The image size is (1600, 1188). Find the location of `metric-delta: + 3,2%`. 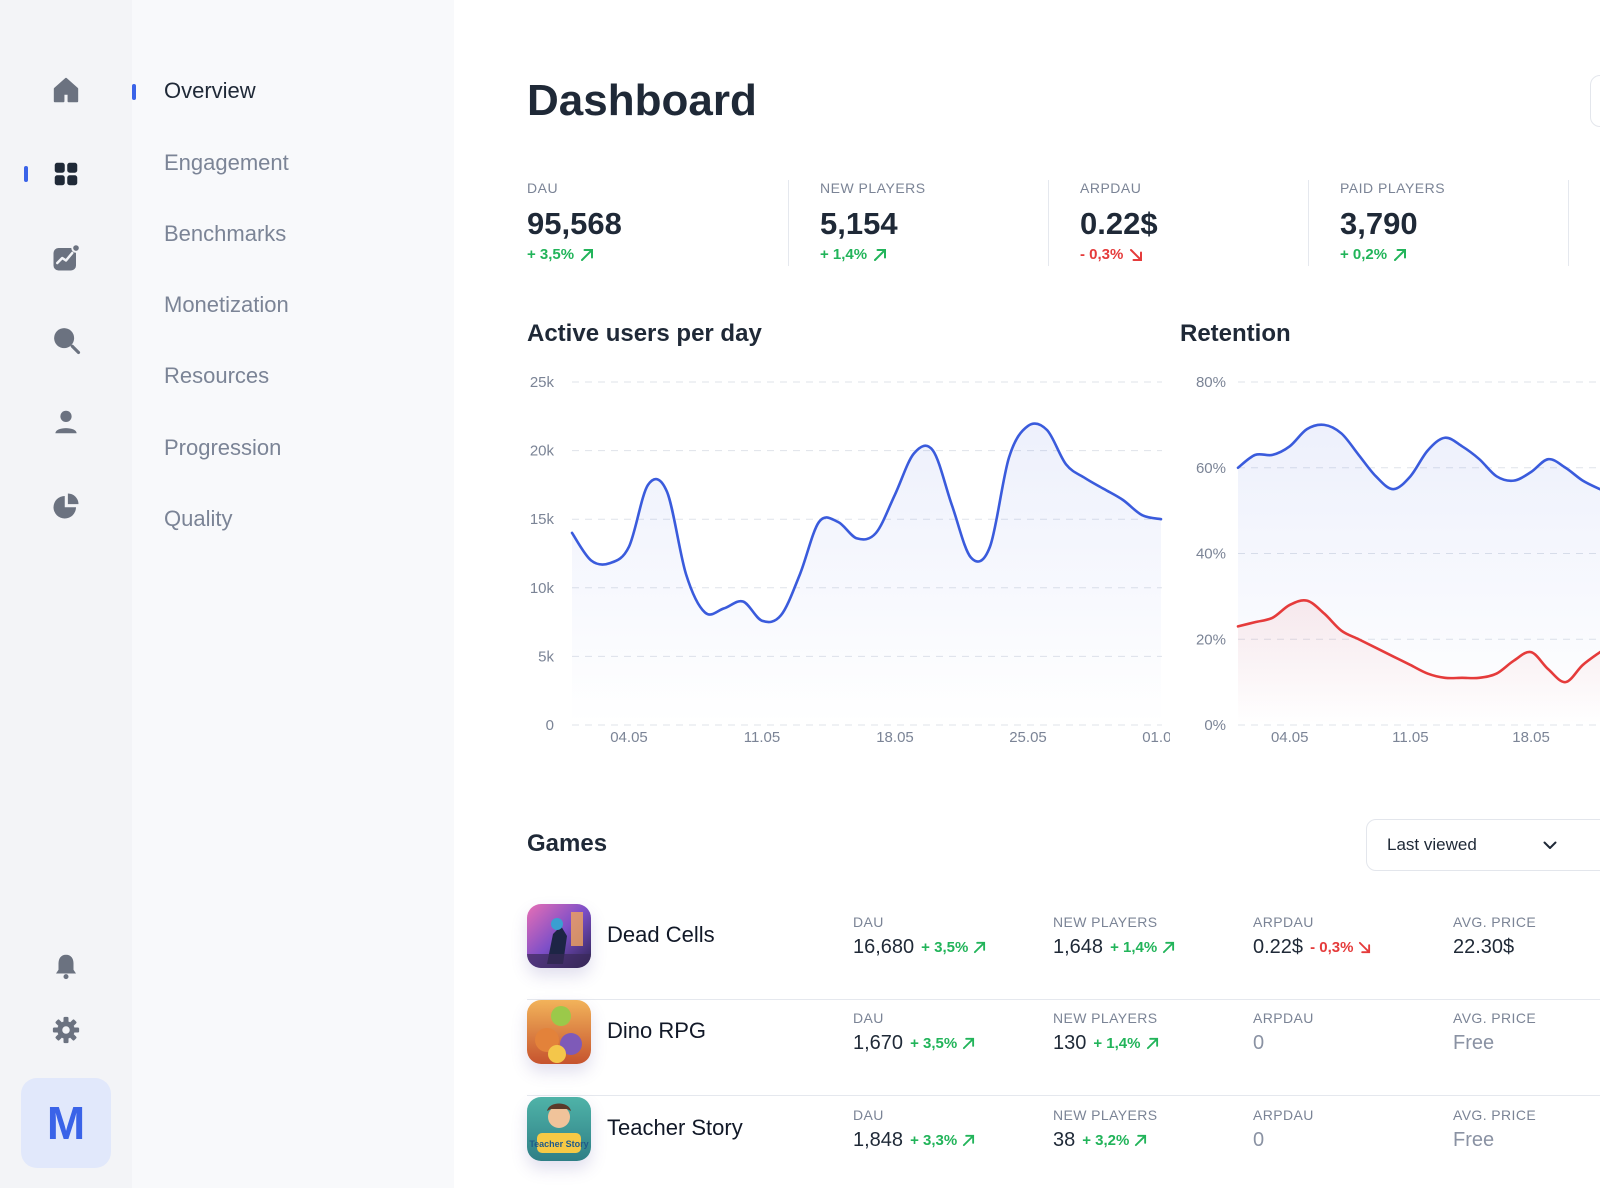

metric-delta: + 3,2% is located at coordinates (1114, 1140).